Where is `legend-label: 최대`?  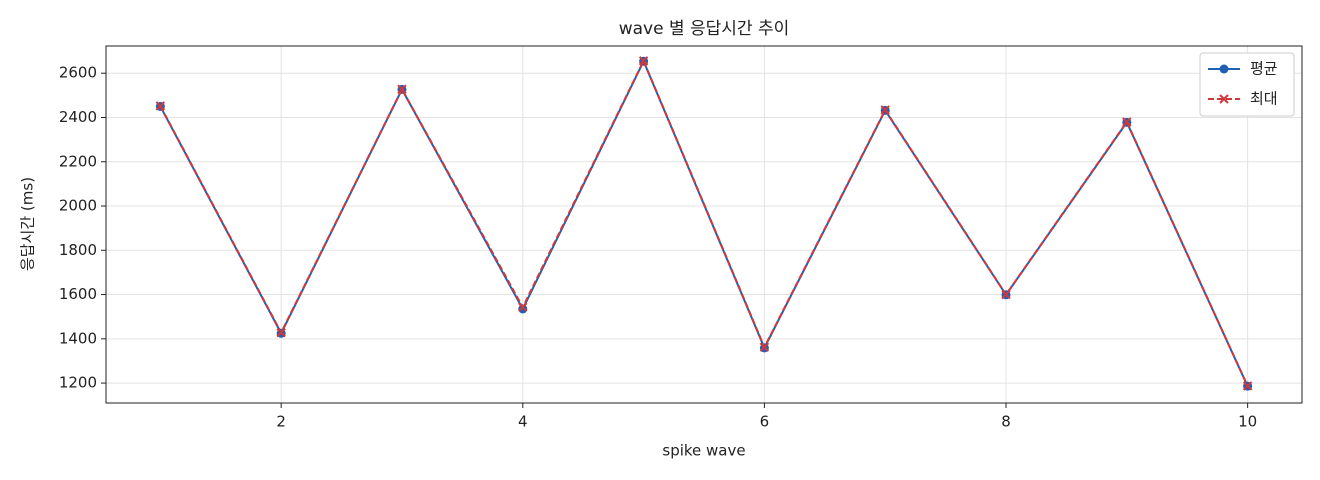 legend-label: 최대 is located at coordinates (1264, 99).